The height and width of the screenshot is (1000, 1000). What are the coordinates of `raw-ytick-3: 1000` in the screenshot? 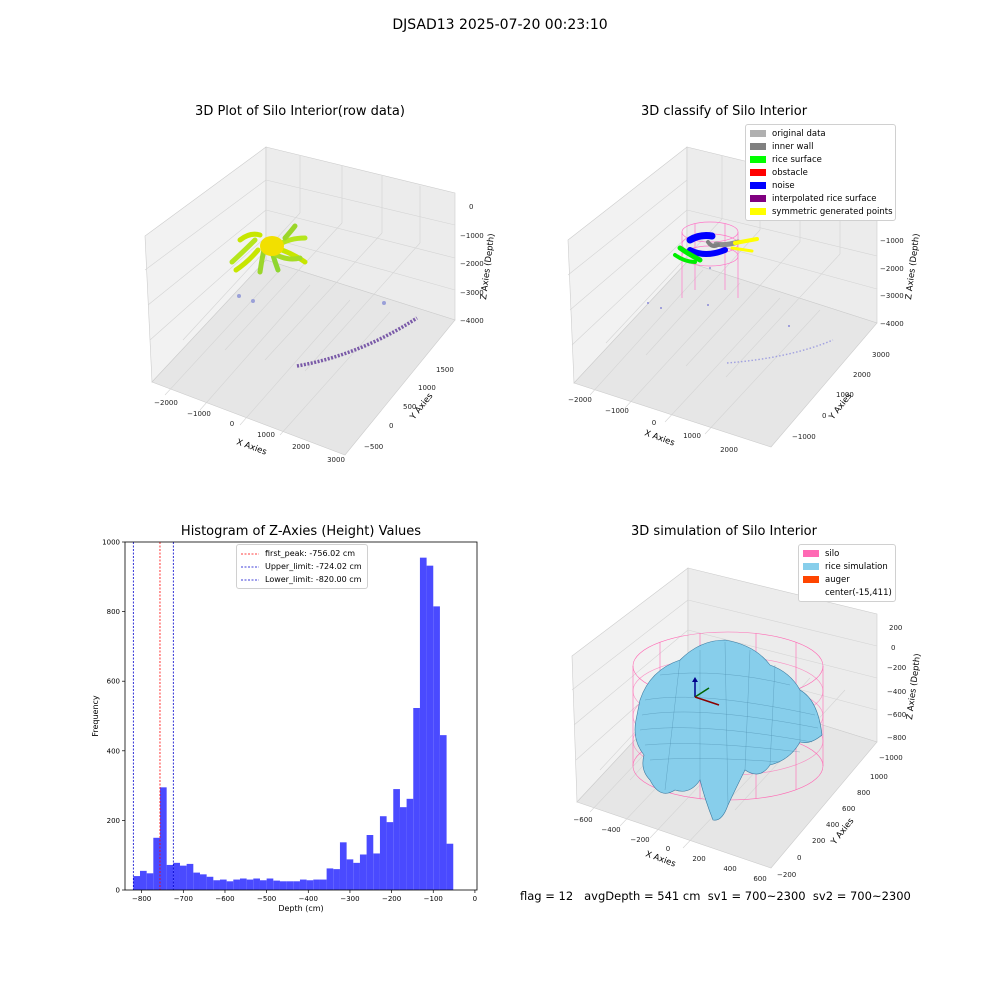 It's located at (427, 388).